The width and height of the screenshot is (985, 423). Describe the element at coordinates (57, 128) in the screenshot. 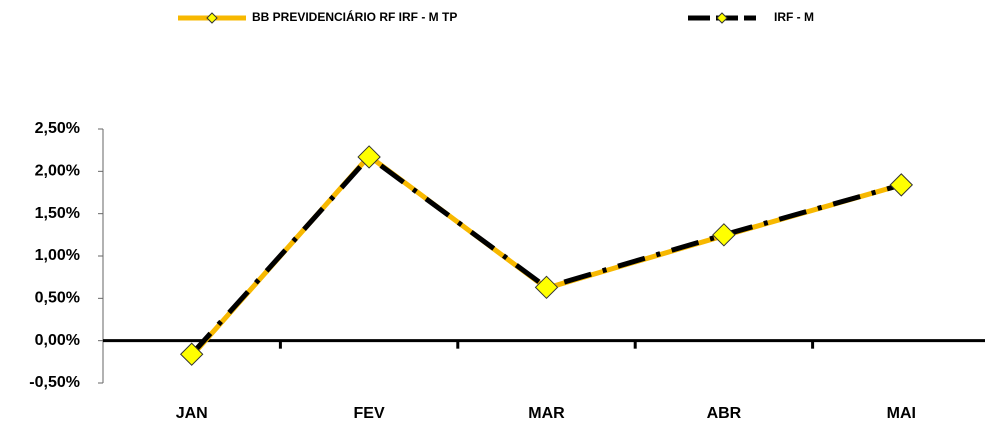

I see `y-tick-label: 2,50%` at that location.